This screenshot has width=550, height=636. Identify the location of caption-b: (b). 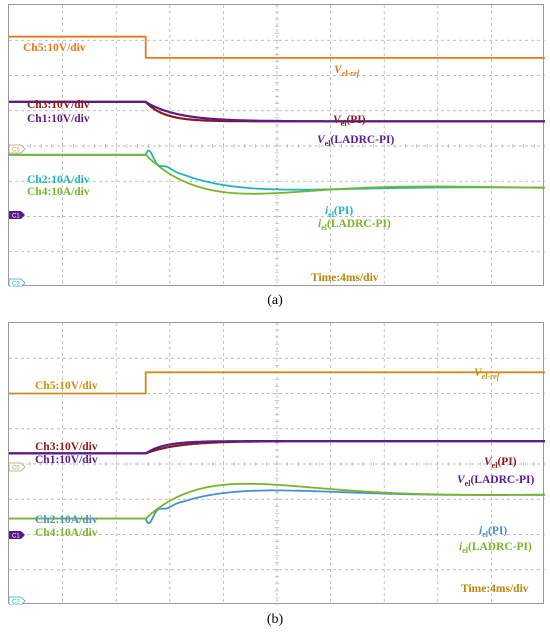
(275, 619).